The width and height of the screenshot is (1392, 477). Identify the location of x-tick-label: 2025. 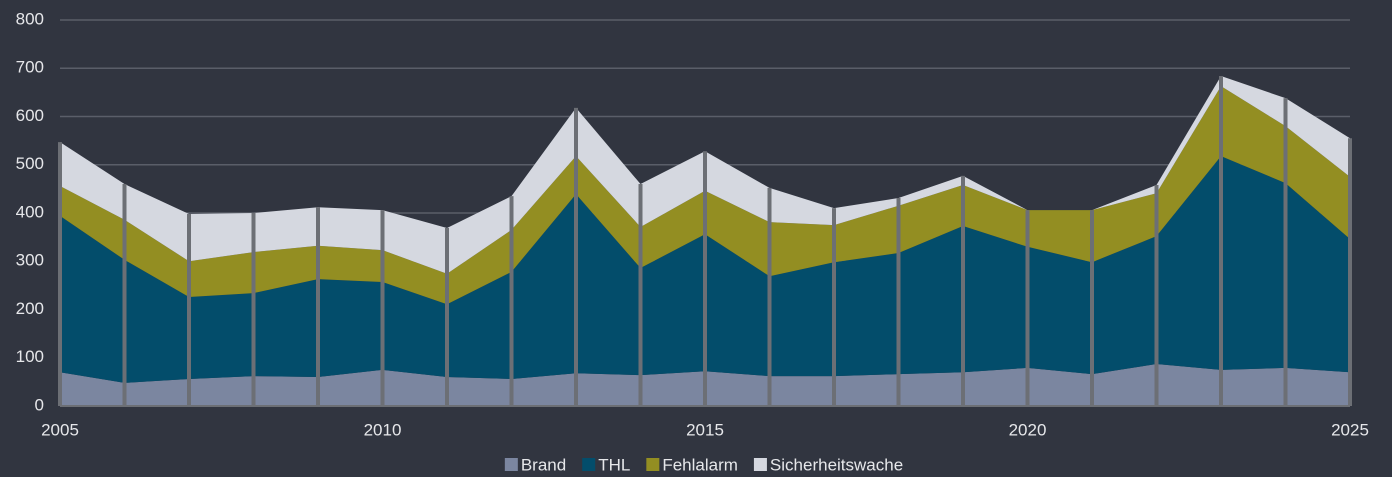
(1350, 429).